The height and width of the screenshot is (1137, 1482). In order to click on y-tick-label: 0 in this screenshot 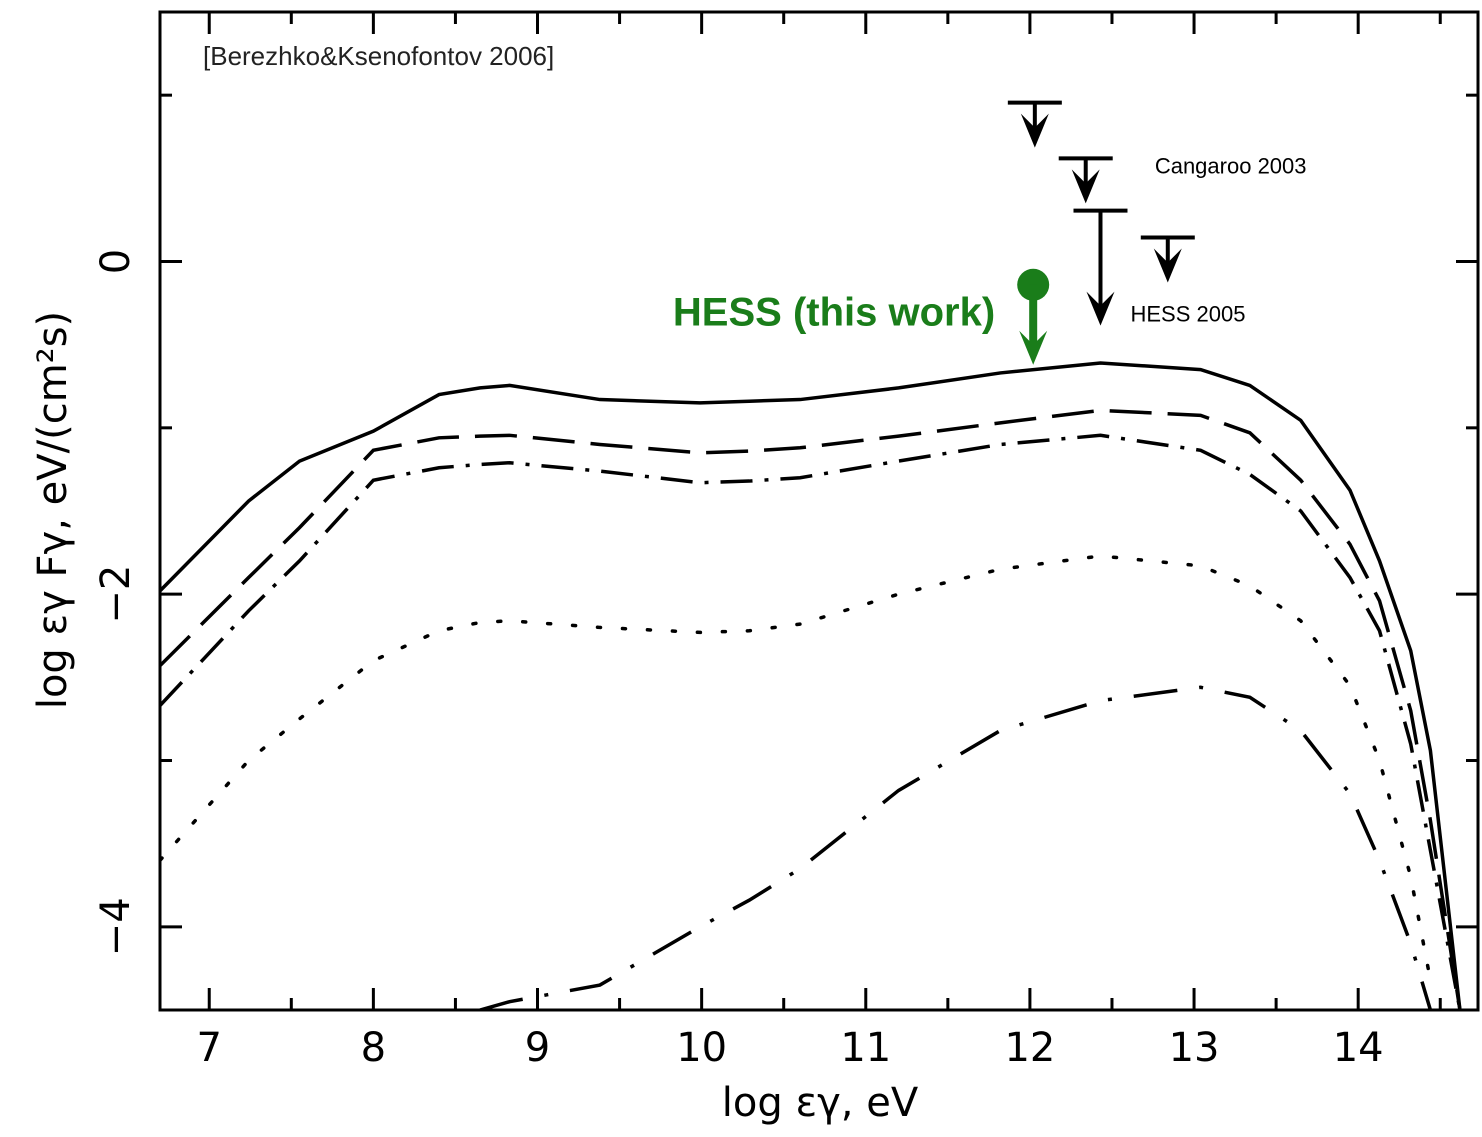, I will do `click(116, 261)`.